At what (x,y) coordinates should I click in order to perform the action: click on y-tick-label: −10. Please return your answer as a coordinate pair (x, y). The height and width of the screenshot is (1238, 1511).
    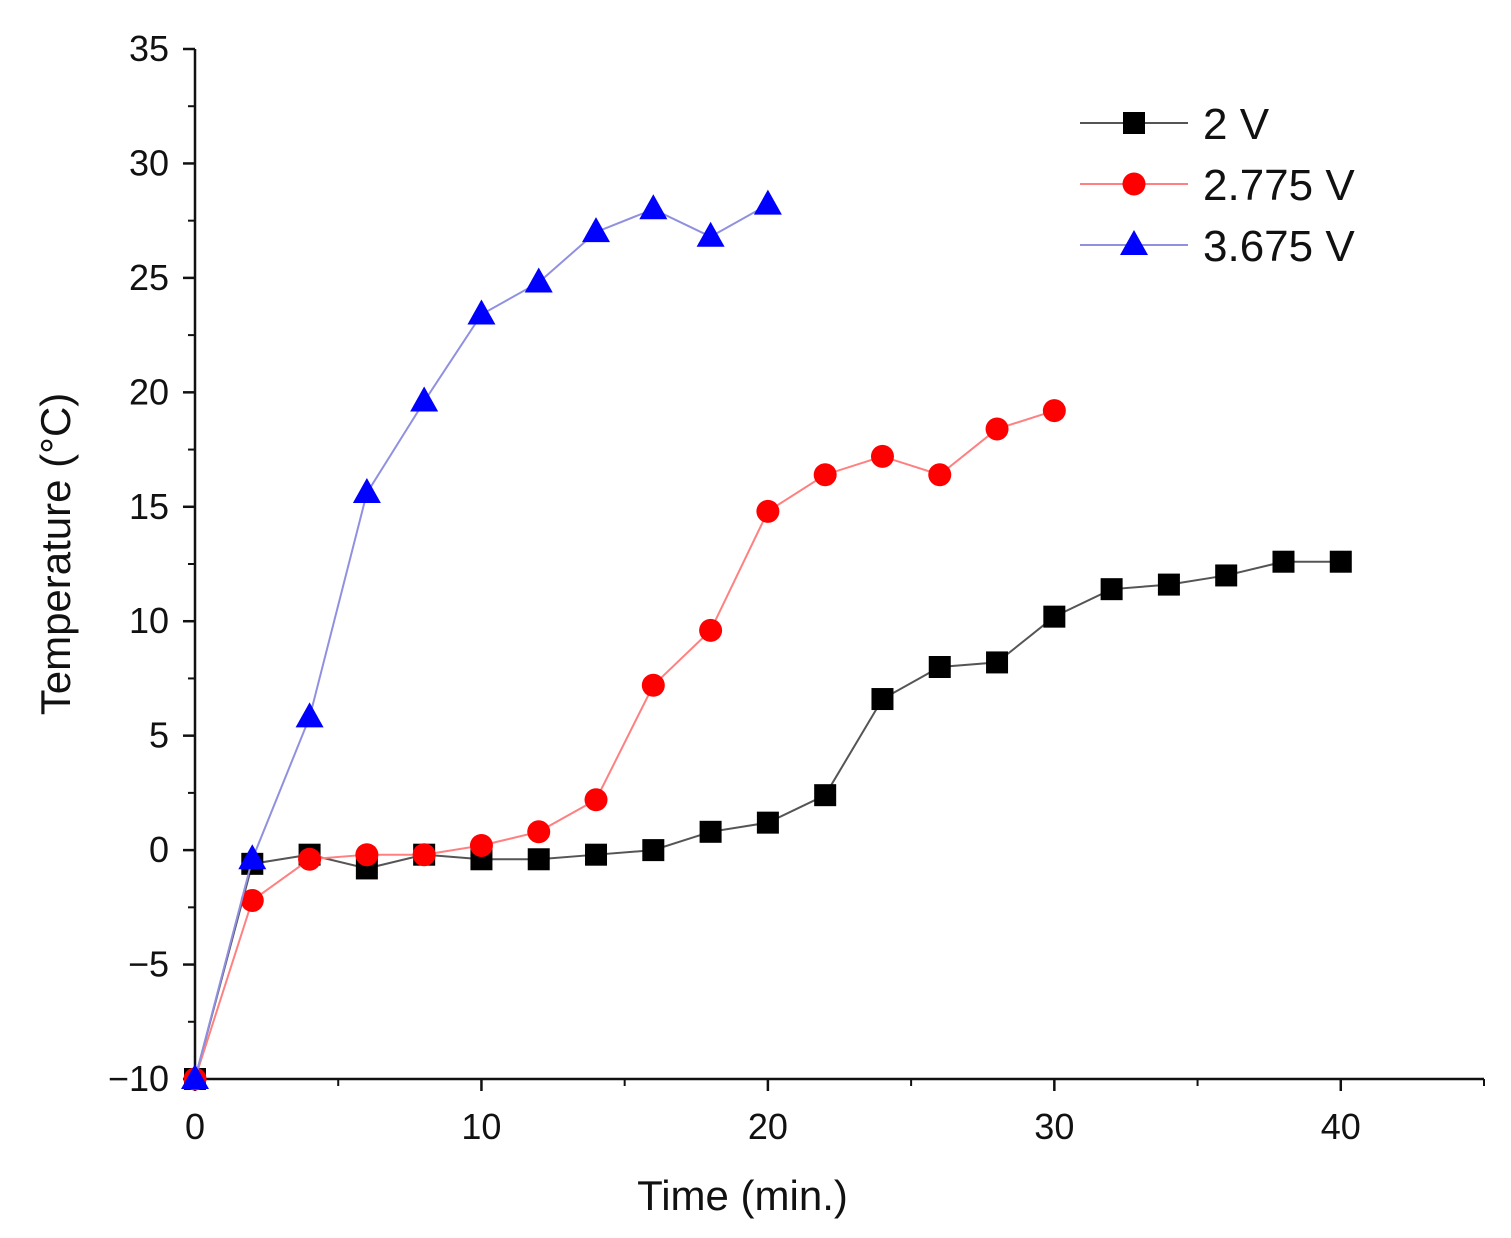
    Looking at the image, I should click on (138, 1078).